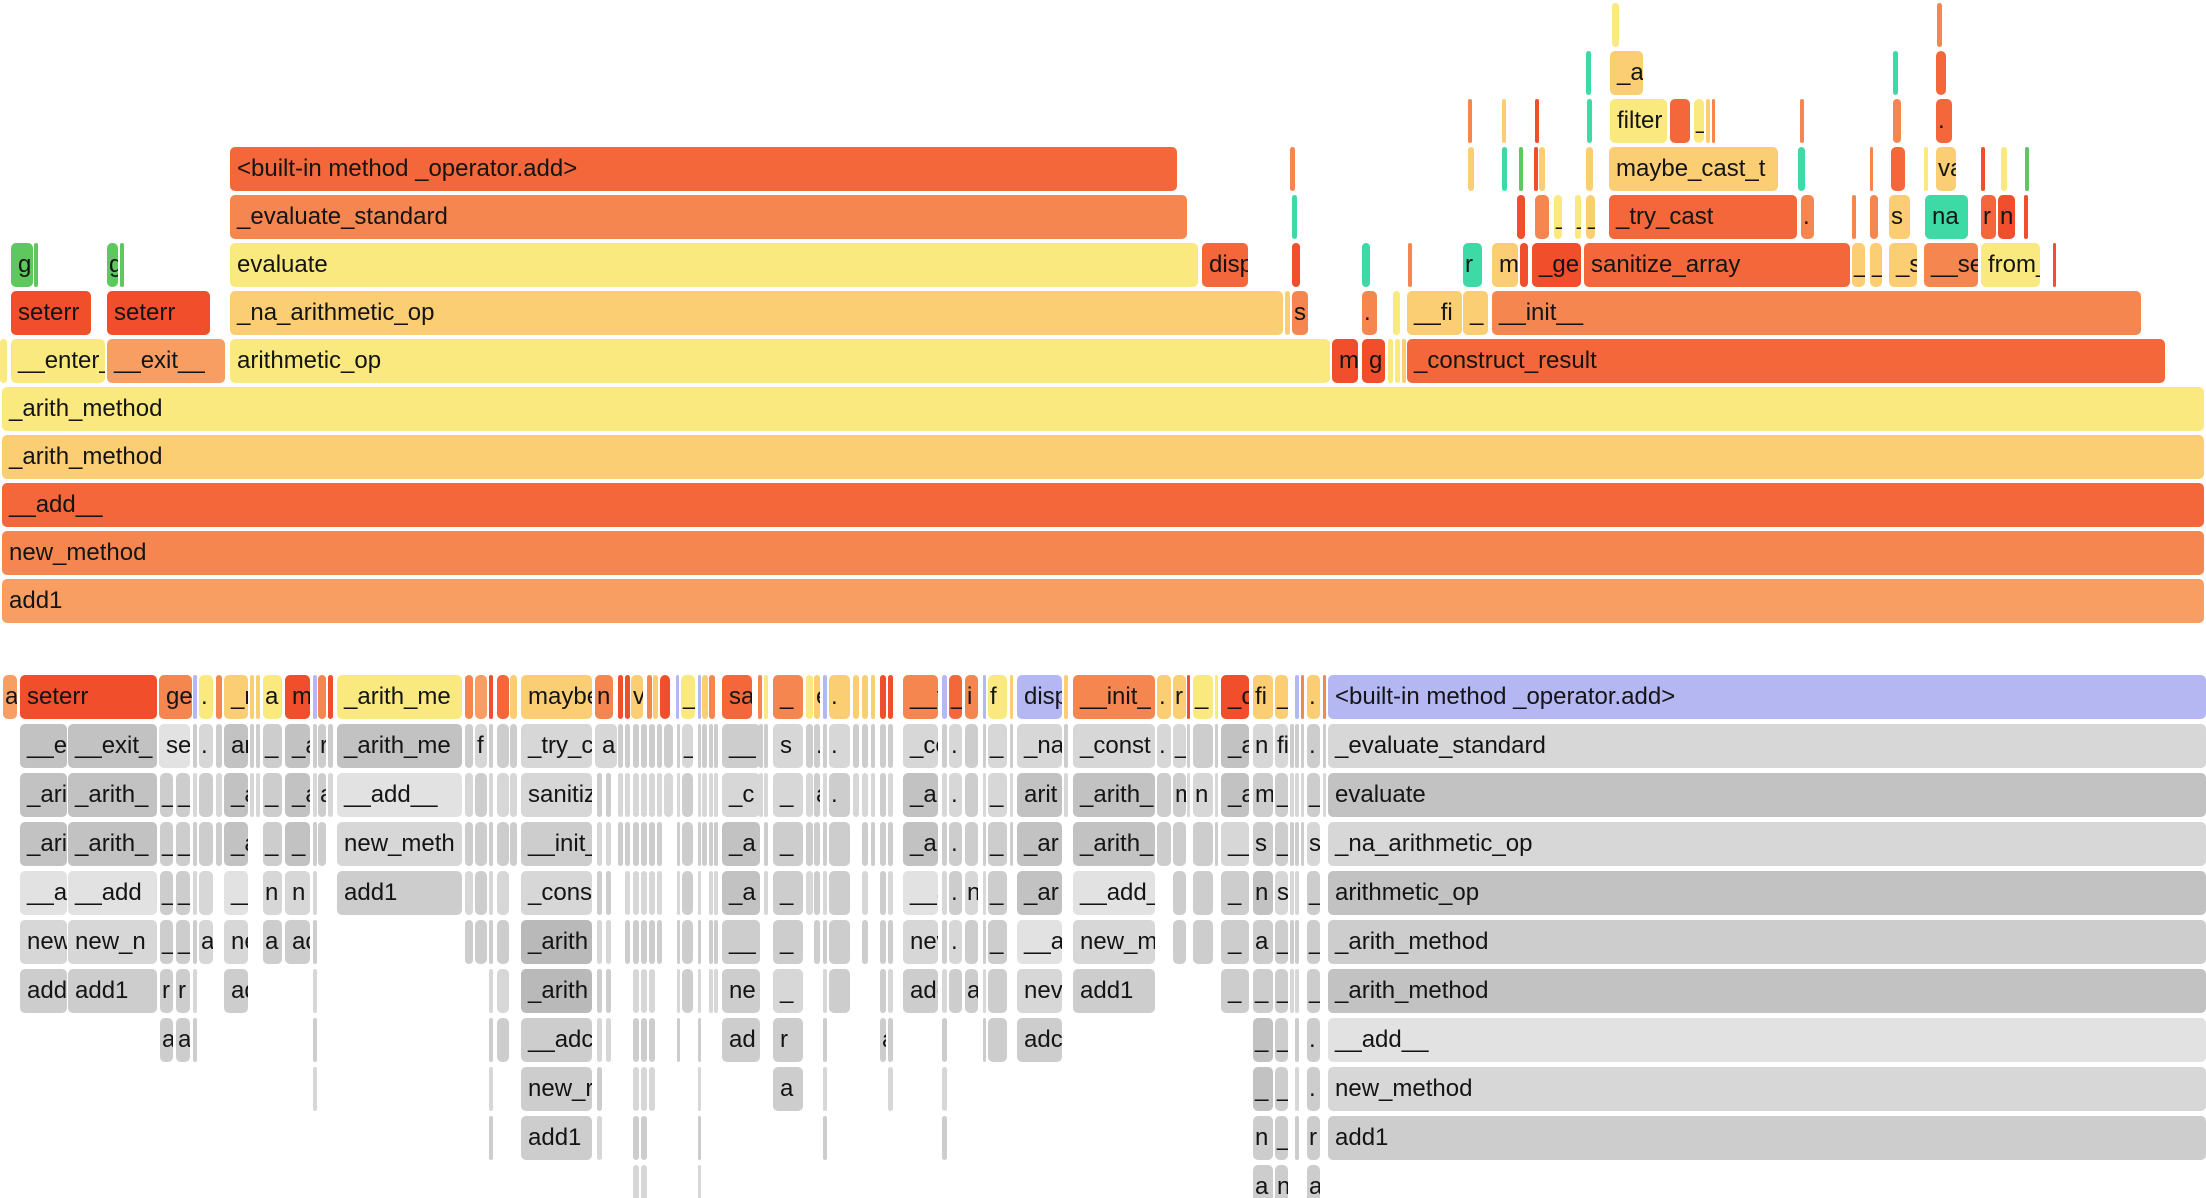  I want to click on frame-bar: __add_, so click(1114, 893).